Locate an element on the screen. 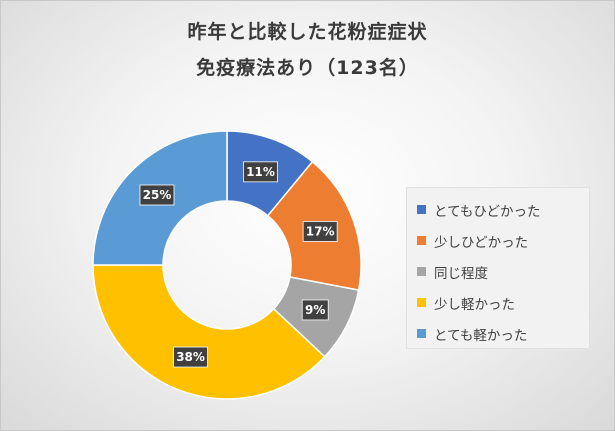 The image size is (615, 431). legend-item-slightly-mild: 少し軽かった is located at coordinates (503, 302).